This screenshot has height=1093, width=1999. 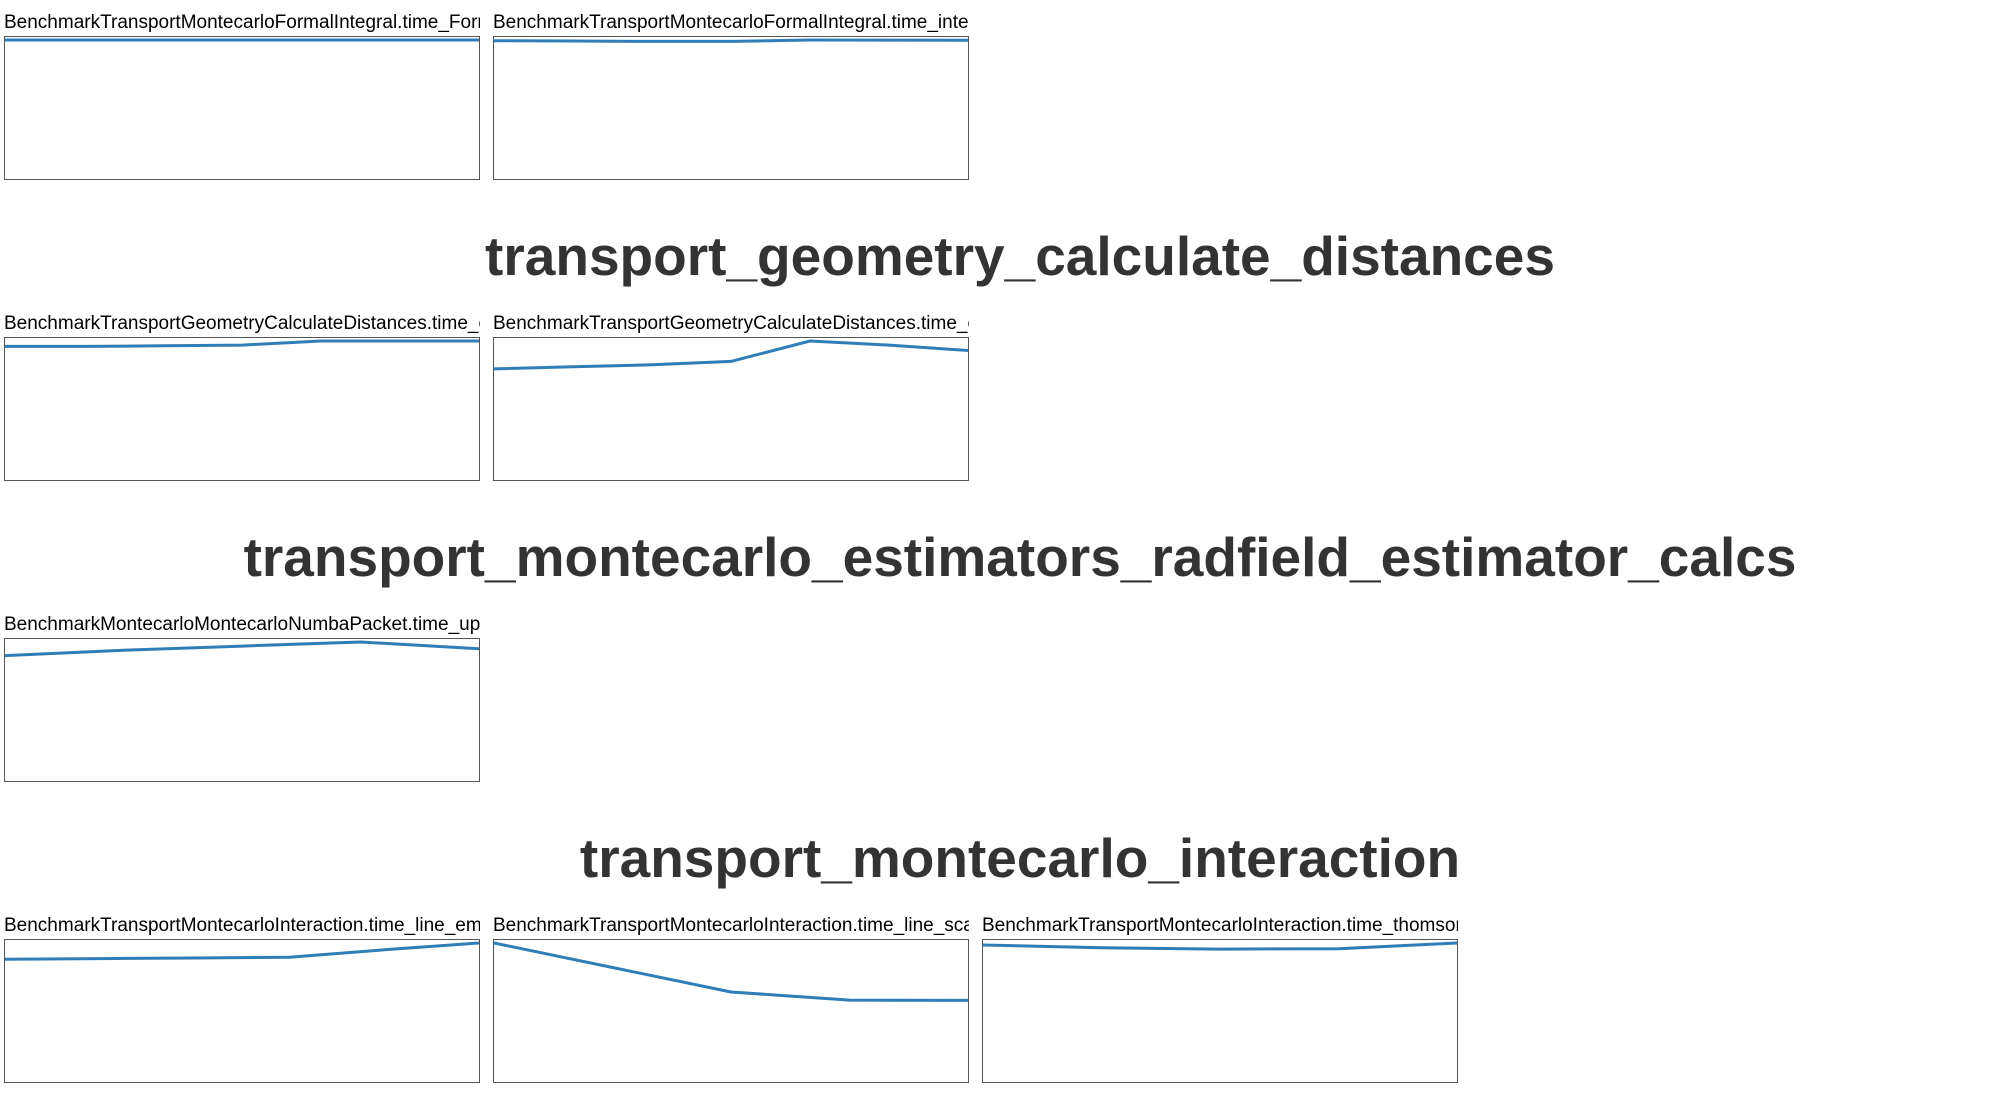 What do you see at coordinates (1020, 256) in the screenshot?
I see `section-heading: transport_geometry_calculate_distances` at bounding box center [1020, 256].